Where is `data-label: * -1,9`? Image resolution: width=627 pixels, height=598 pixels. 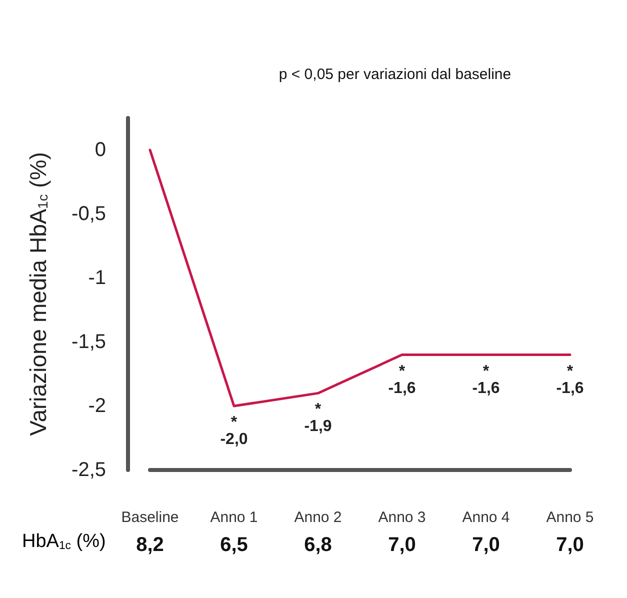 data-label: * -1,9 is located at coordinates (318, 418).